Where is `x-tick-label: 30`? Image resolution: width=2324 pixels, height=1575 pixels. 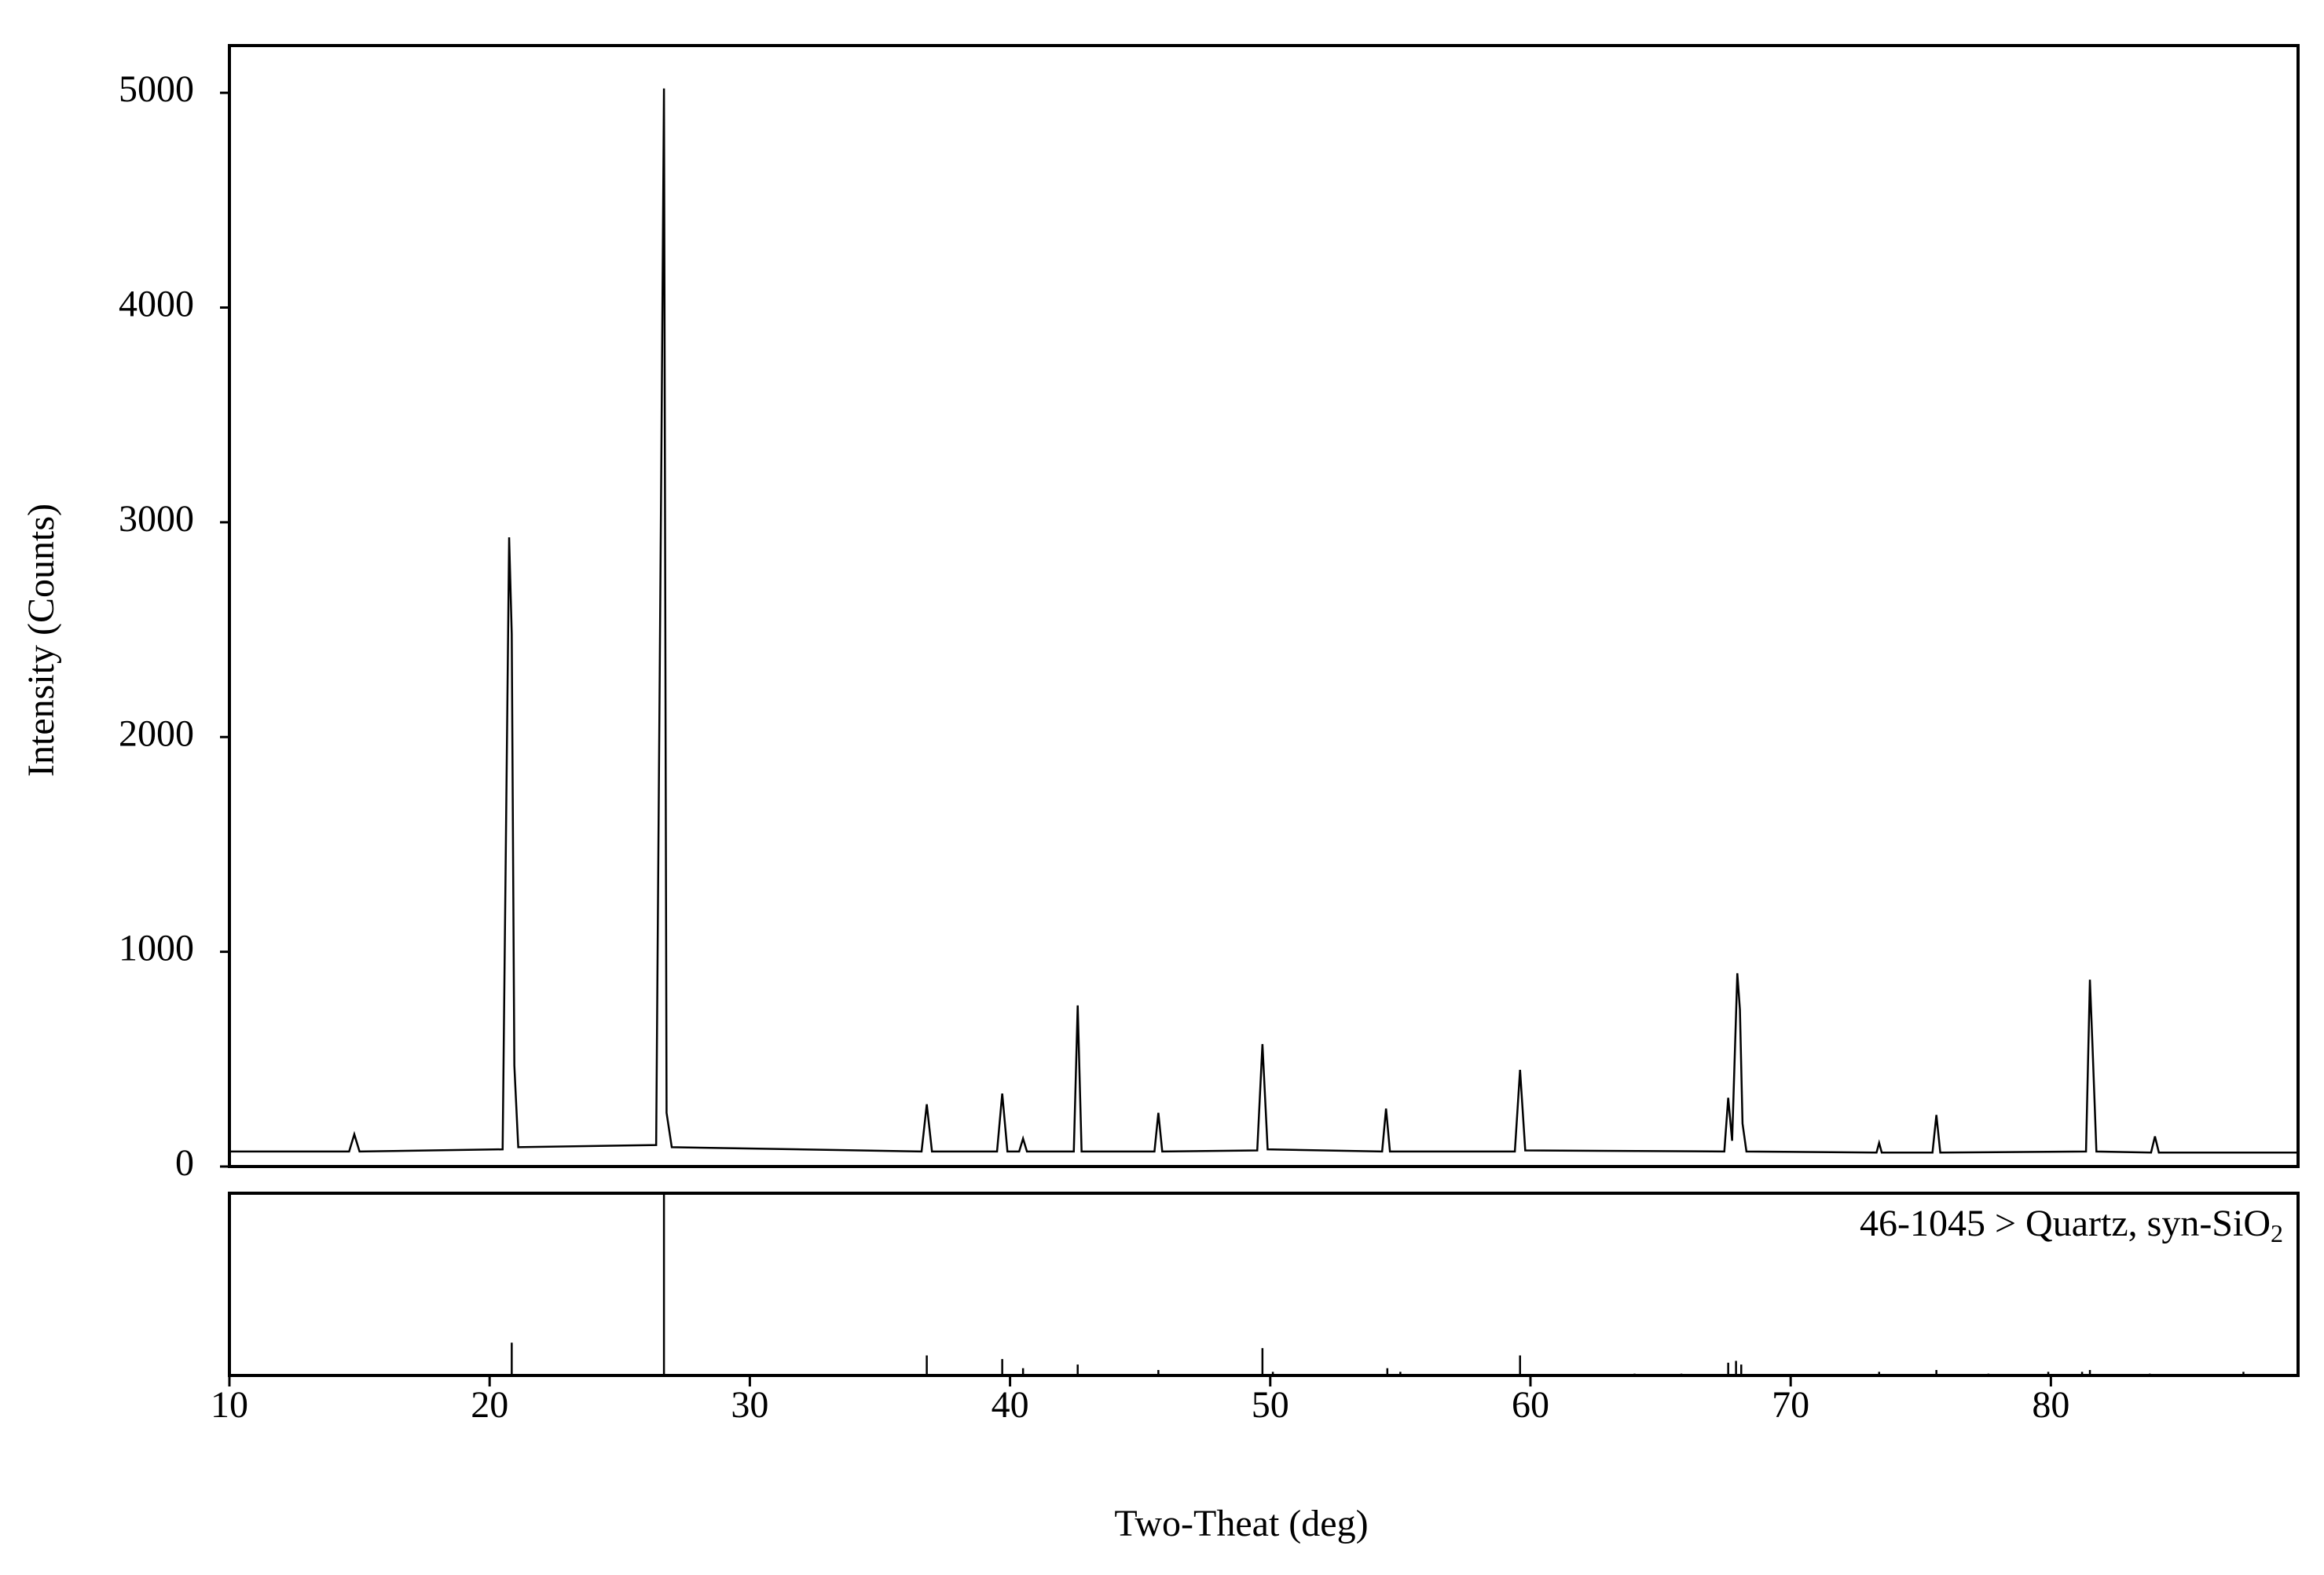
x-tick-label: 30 is located at coordinates (749, 1405).